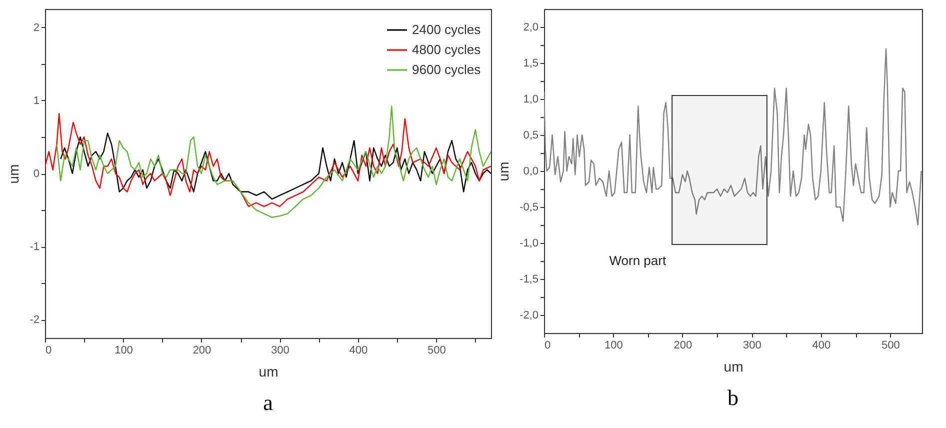 The width and height of the screenshot is (946, 428). What do you see at coordinates (529, 280) in the screenshot?
I see `y-tick-label: -1,5` at bounding box center [529, 280].